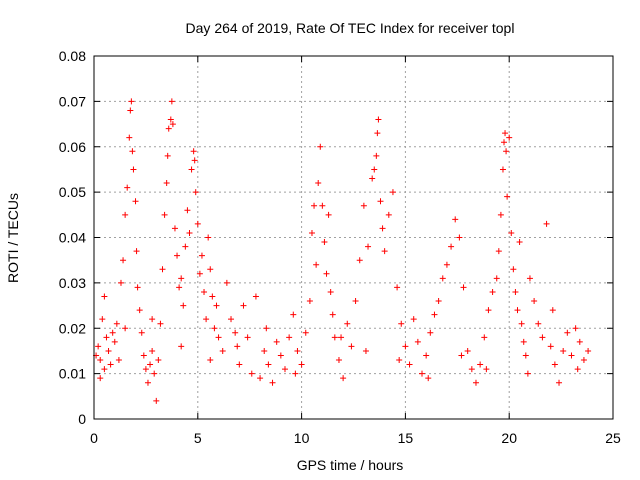  I want to click on x-tick-label: 15, so click(406, 438).